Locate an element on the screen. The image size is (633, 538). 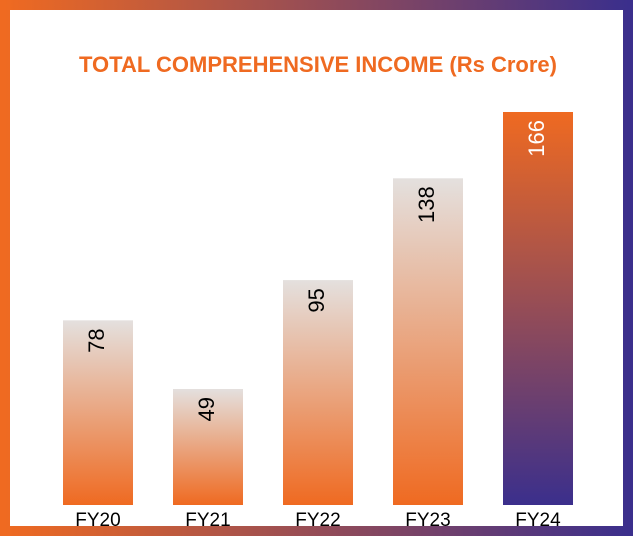
value-label: 78 is located at coordinates (96, 340).